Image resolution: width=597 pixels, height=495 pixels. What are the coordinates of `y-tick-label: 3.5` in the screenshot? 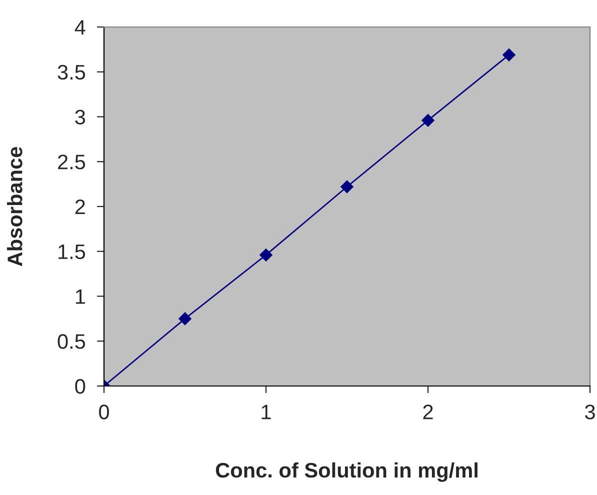 It's located at (72, 72).